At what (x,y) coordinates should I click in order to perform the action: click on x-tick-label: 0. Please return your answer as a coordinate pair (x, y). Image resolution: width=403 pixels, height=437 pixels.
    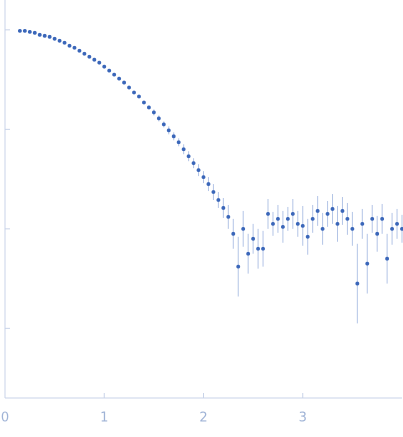
    Looking at the image, I should click on (5, 418).